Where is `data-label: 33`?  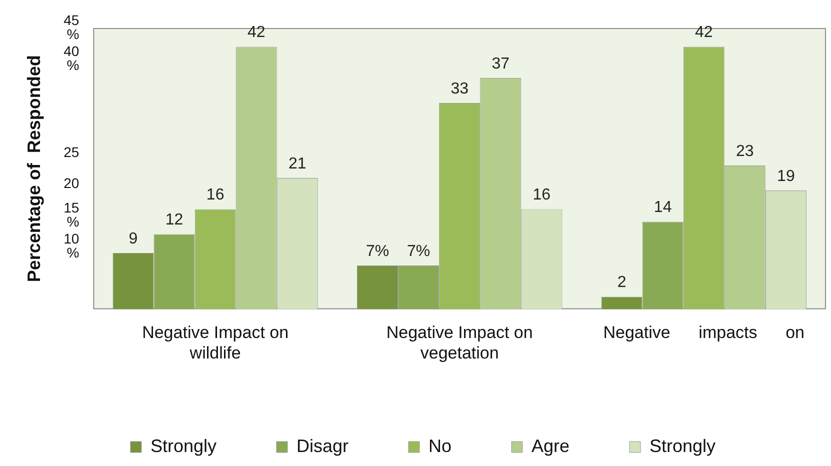
data-label: 33 is located at coordinates (459, 89).